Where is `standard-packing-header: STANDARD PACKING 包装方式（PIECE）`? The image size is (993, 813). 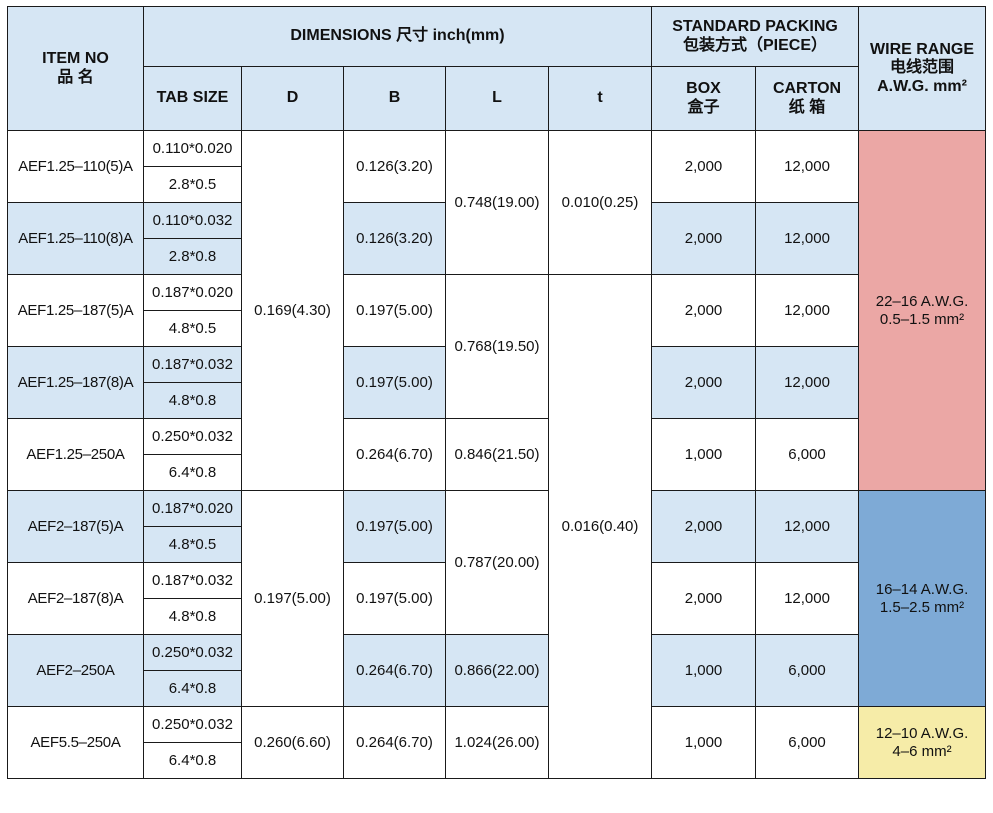
standard-packing-header: STANDARD PACKING 包装方式（PIECE） is located at coordinates (755, 36).